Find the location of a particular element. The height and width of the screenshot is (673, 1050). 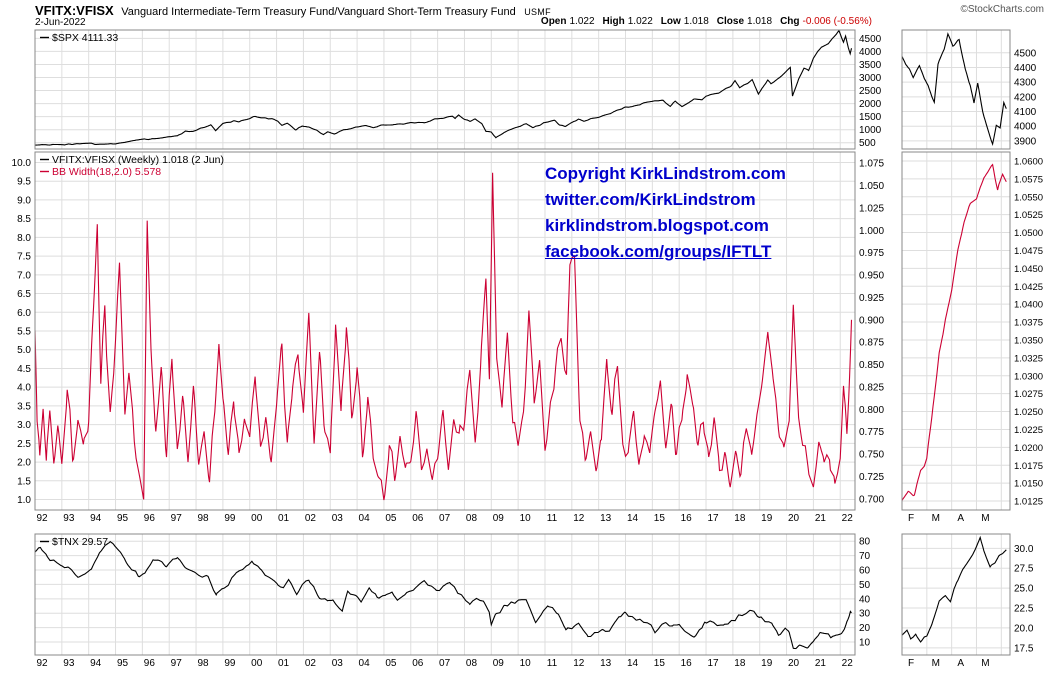

exchange-label: USMF is located at coordinates (537, 12).